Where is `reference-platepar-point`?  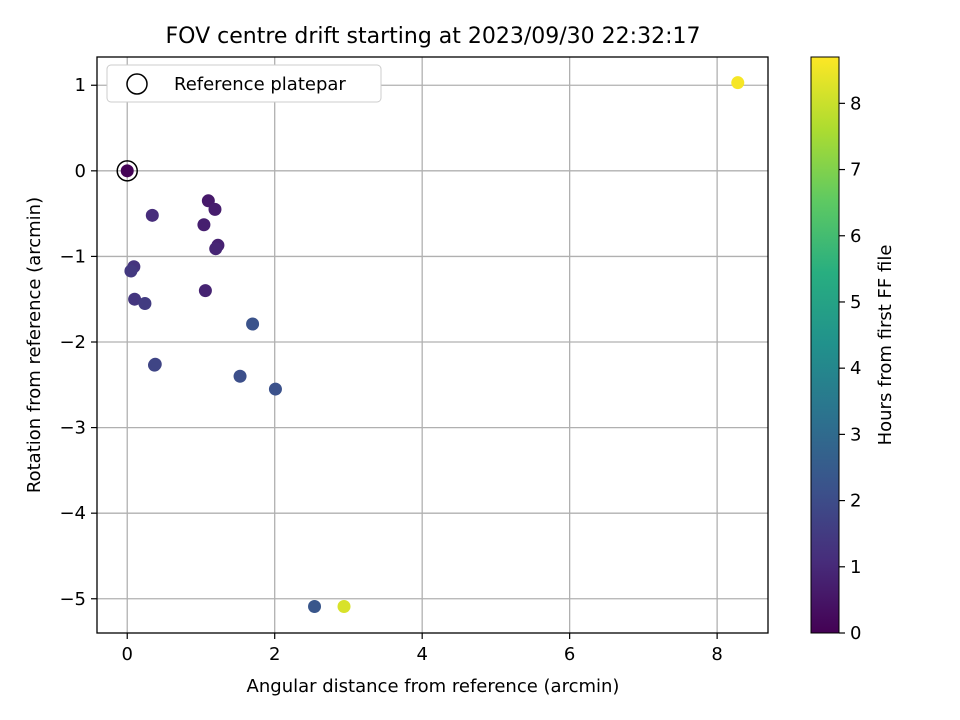 reference-platepar-point is located at coordinates (127, 171).